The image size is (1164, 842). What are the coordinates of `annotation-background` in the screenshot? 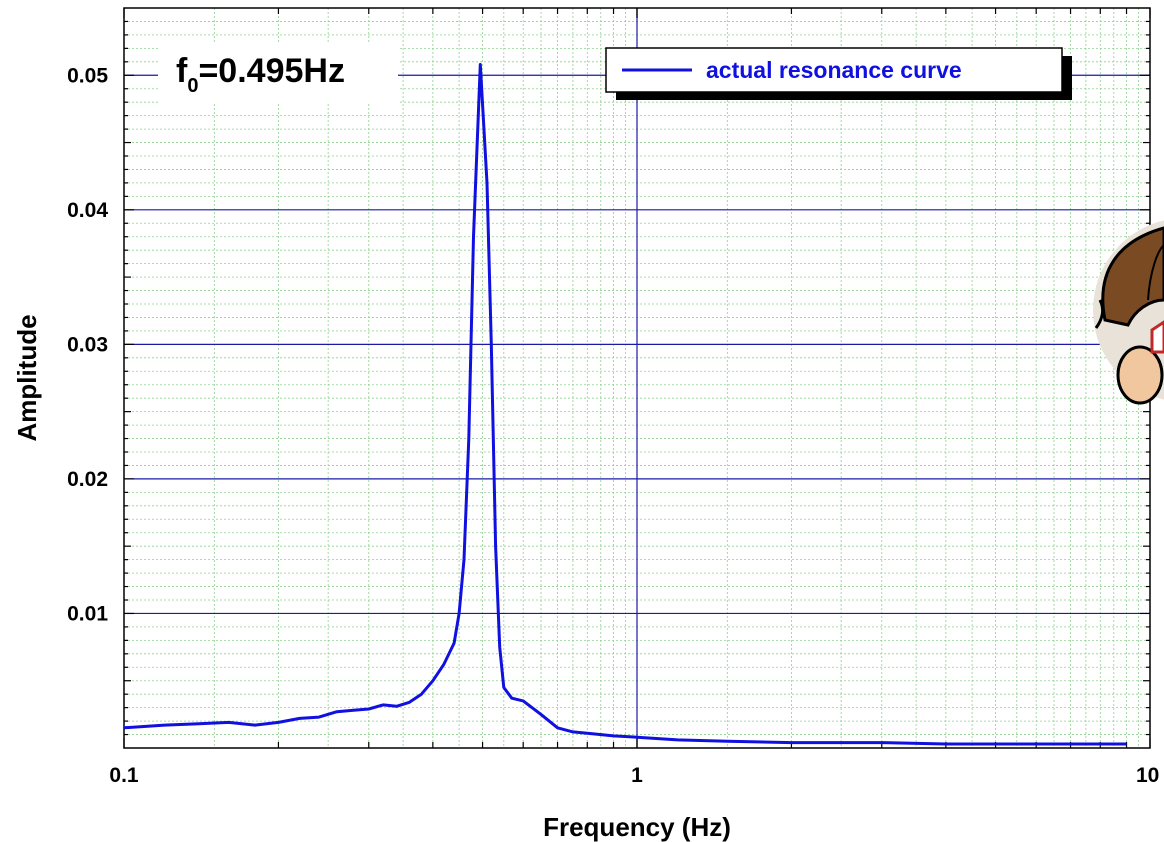 It's located at (278, 74).